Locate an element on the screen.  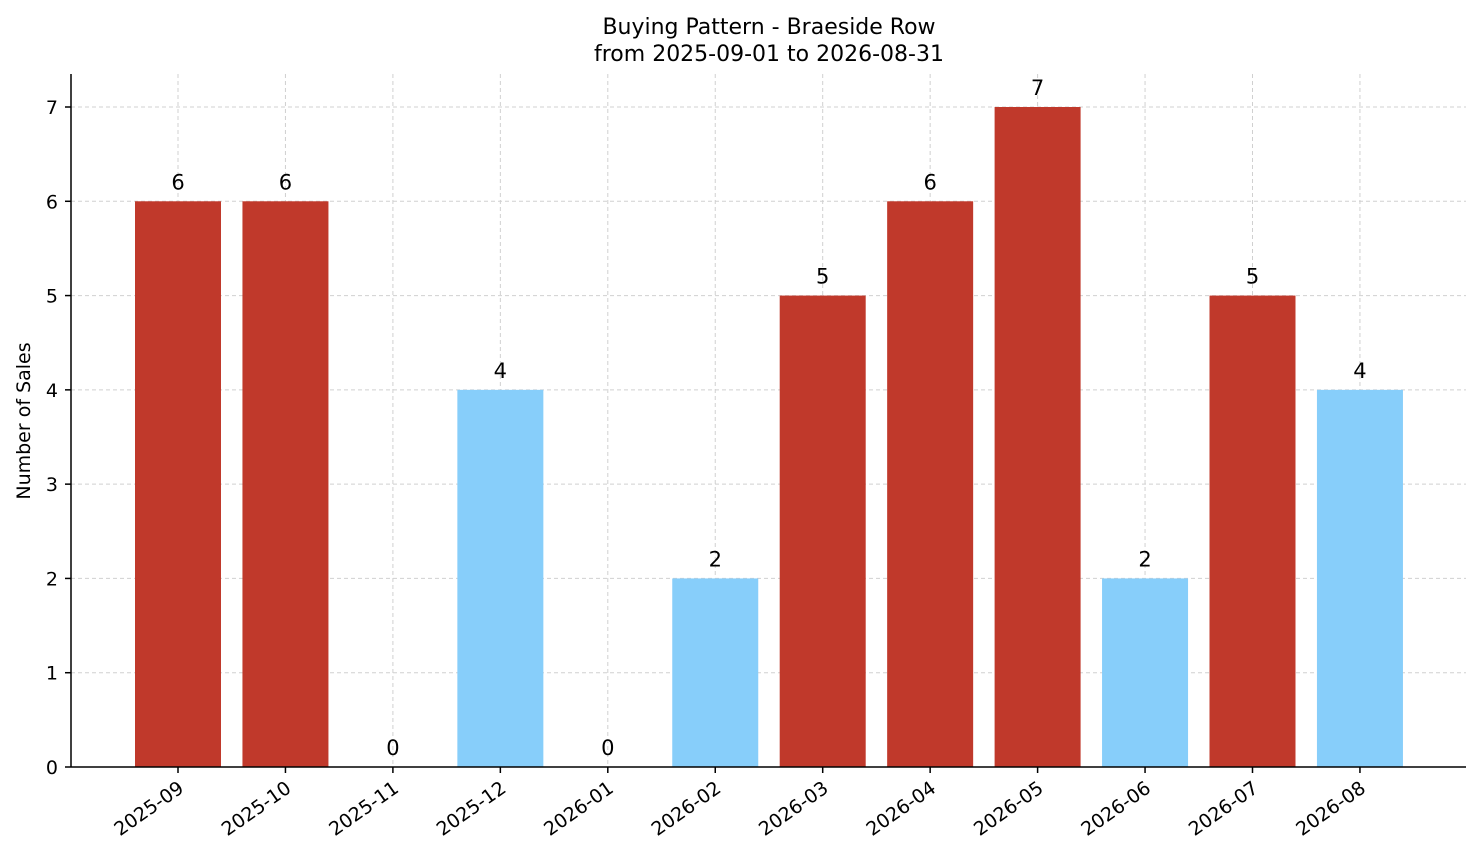
y-tick-label: 6 is located at coordinates (52, 202).